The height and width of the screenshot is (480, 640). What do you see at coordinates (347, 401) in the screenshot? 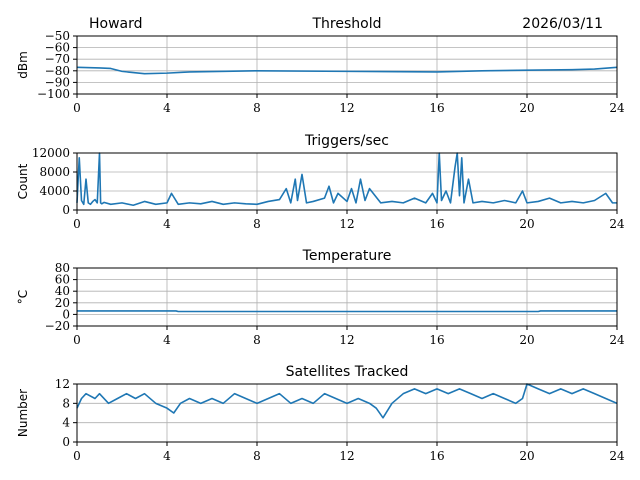
I see `satellites-series-line` at bounding box center [347, 401].